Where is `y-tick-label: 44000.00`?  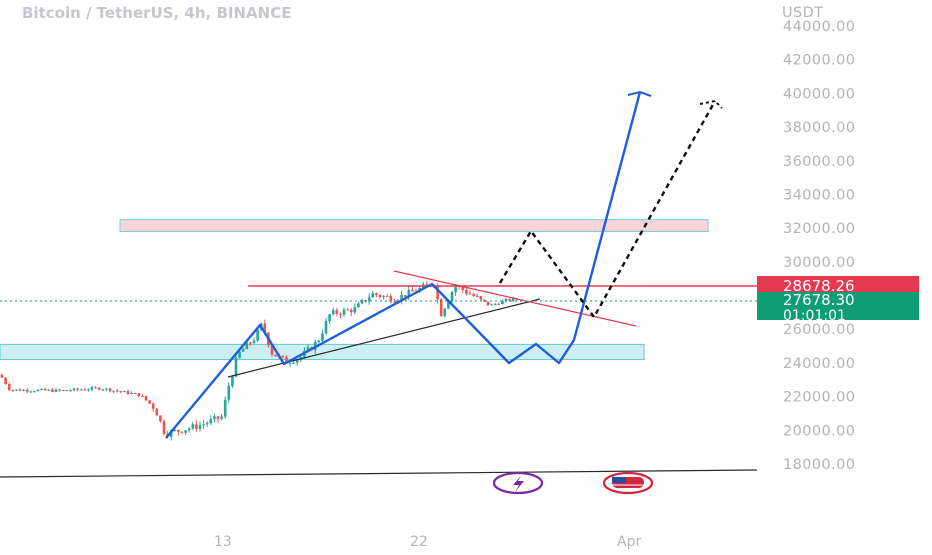 y-tick-label: 44000.00 is located at coordinates (819, 27).